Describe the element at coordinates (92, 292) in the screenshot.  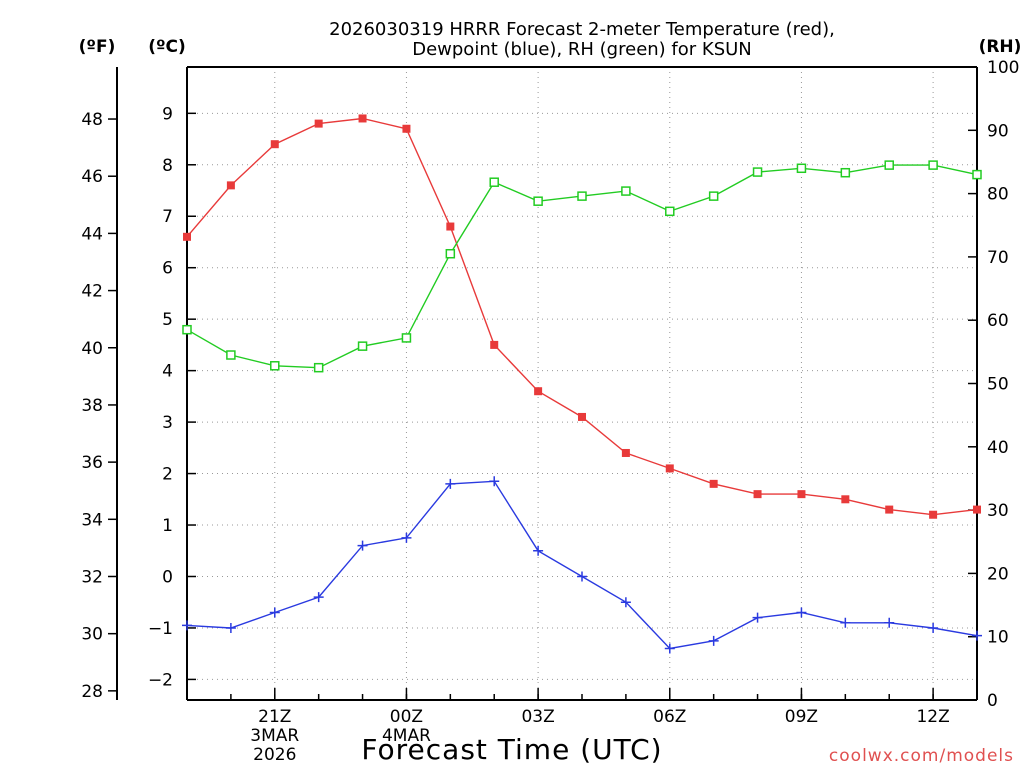
I see `fahrenheit-tick-label: 42` at that location.